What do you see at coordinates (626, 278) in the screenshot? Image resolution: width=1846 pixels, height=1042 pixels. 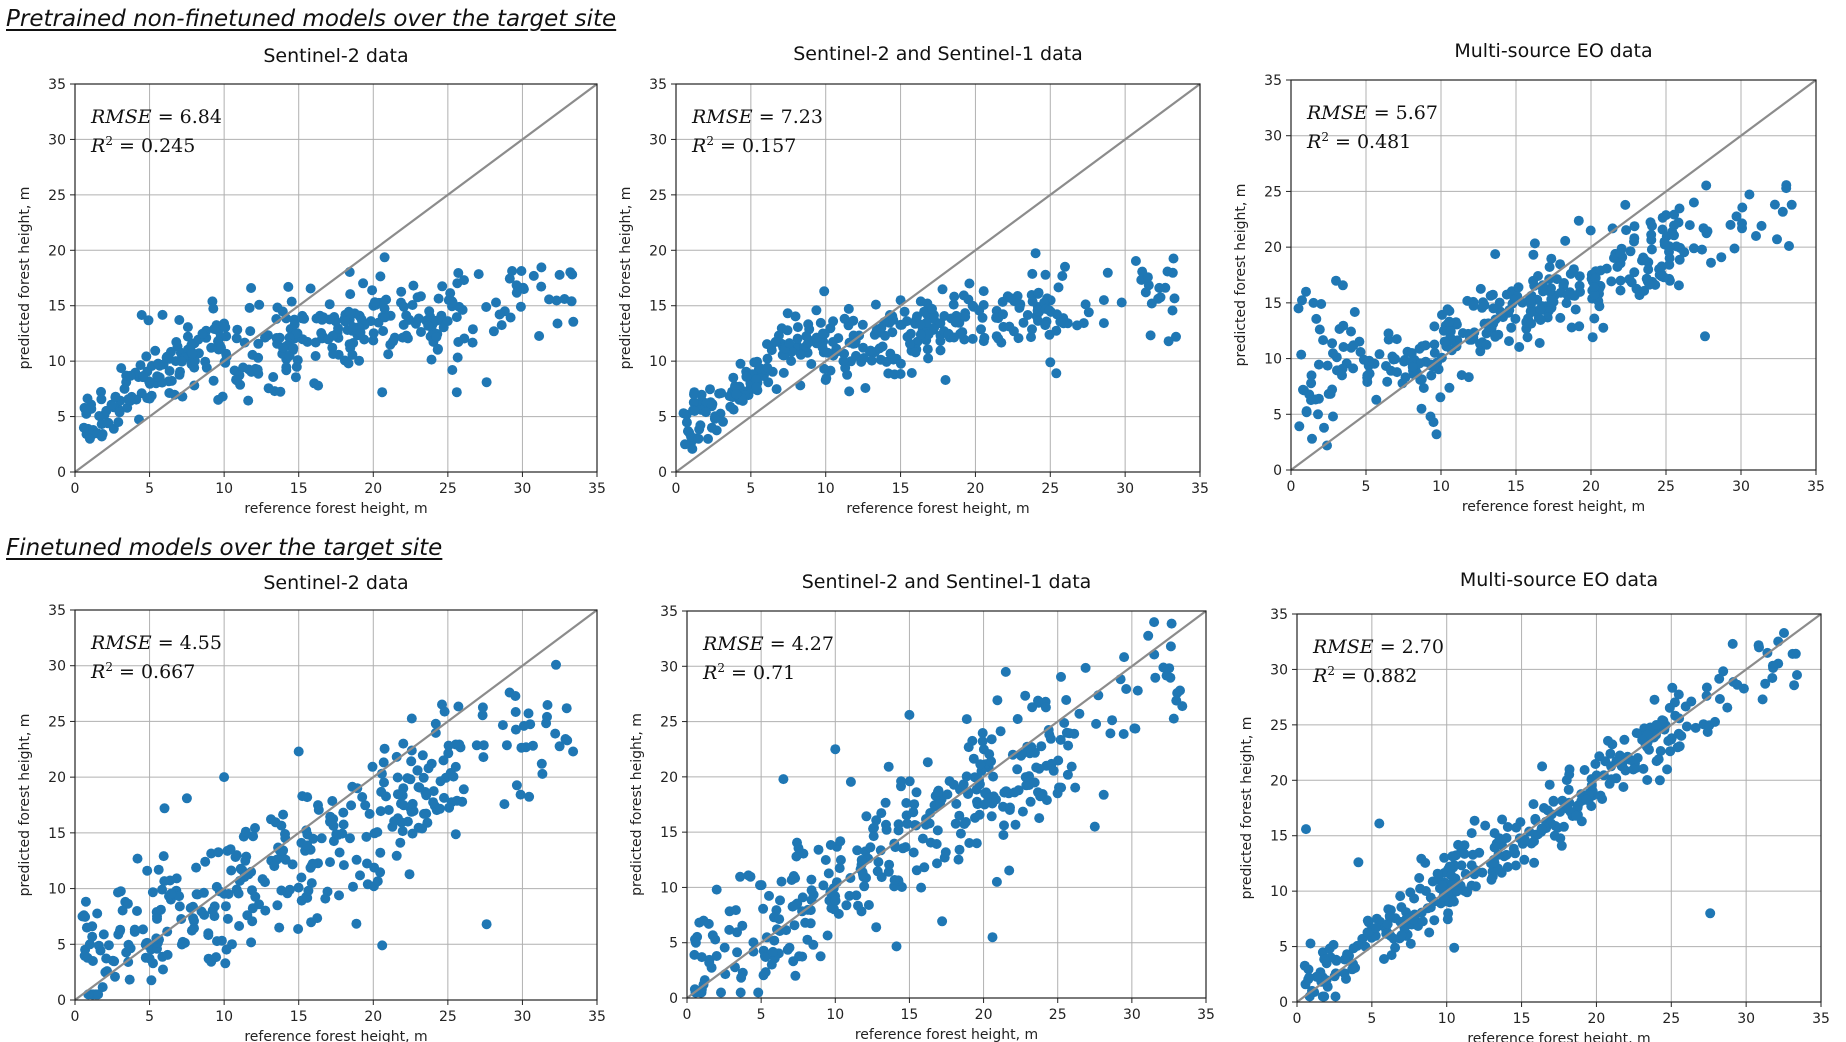 I see `y-axis-label: predicted forest height, m` at bounding box center [626, 278].